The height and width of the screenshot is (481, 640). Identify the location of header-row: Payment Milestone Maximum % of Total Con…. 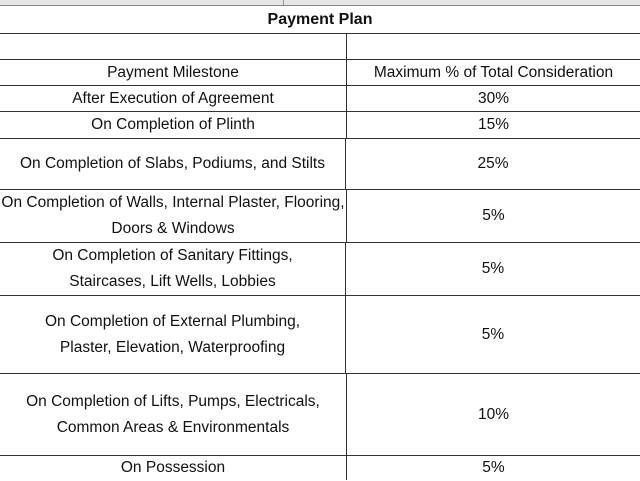
(320, 73).